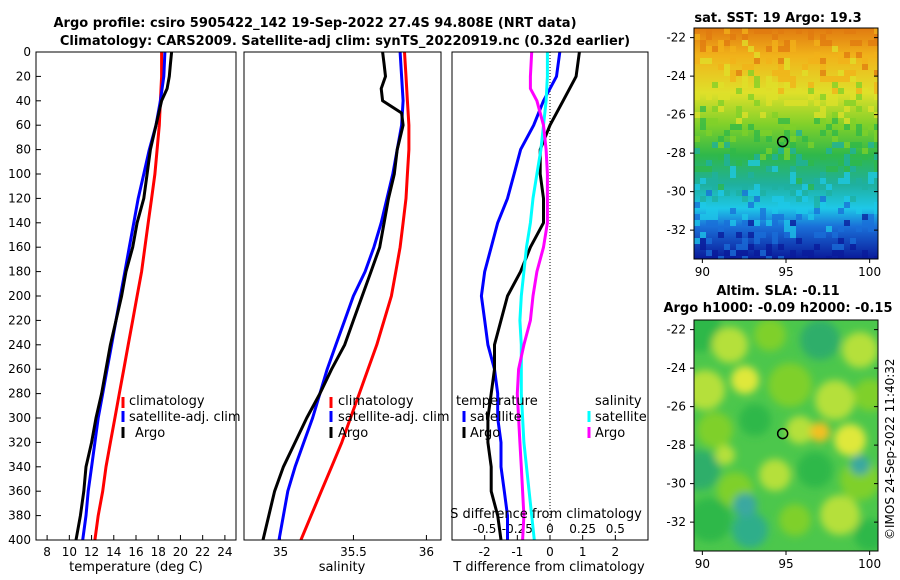  I want to click on x-tick-label: 0, so click(550, 552).